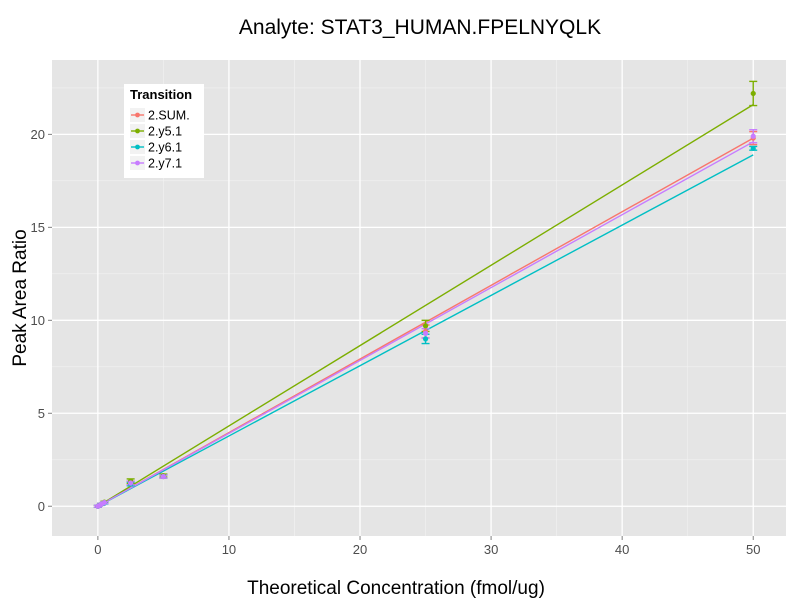 This screenshot has height=600, width=800. Describe the element at coordinates (622, 549) in the screenshot. I see `x-tick-label: 40` at that location.